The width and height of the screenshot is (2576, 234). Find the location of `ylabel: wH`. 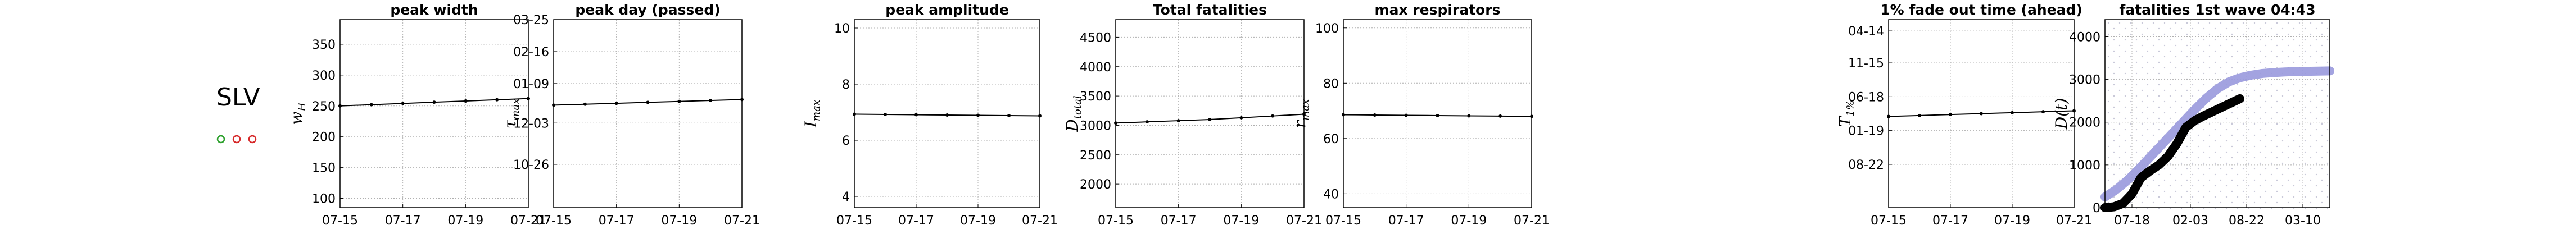

ylabel: wH is located at coordinates (297, 113).